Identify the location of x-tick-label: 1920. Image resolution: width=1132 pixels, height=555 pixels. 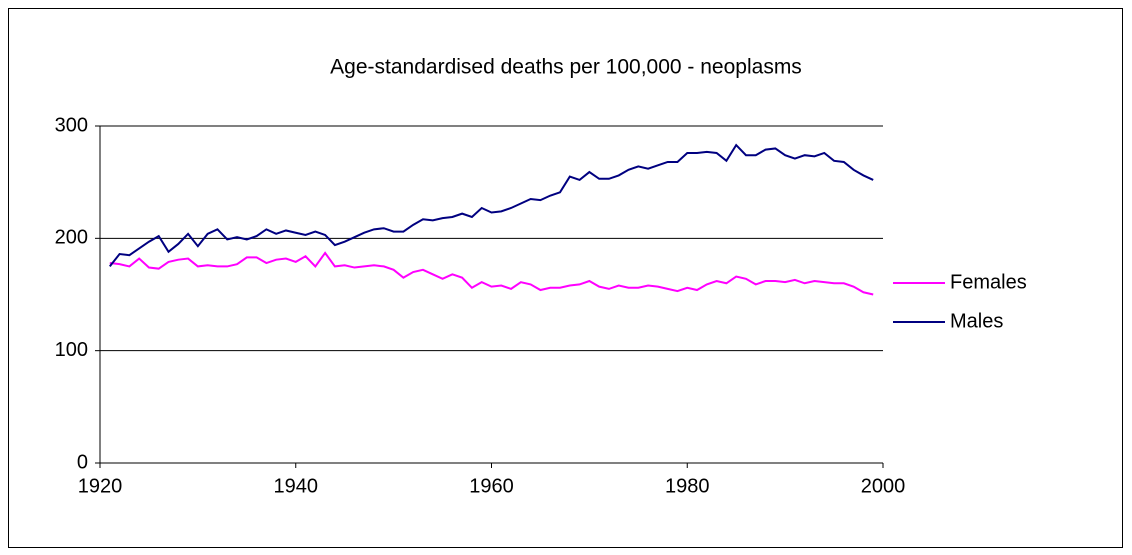
(100, 486).